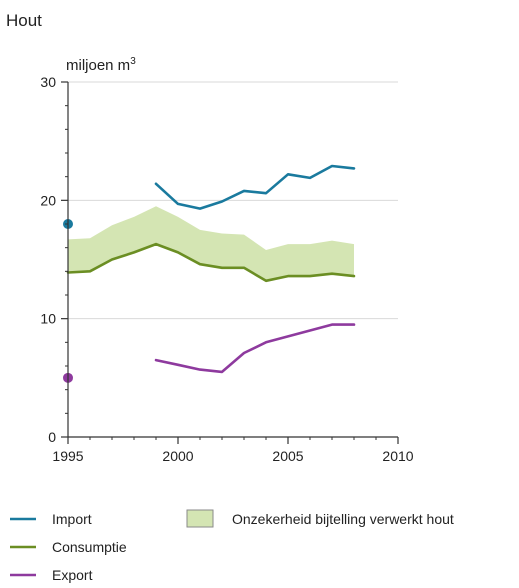 The width and height of the screenshot is (519, 588). I want to click on uncertainty-band, so click(211, 243).